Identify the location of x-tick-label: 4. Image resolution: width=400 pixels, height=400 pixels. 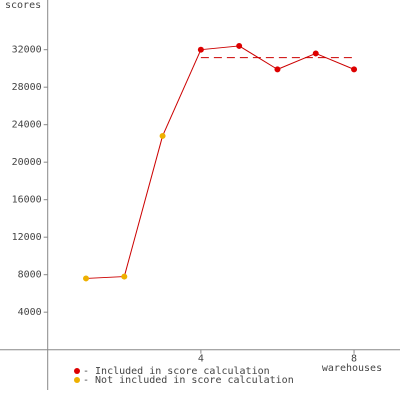
(201, 359).